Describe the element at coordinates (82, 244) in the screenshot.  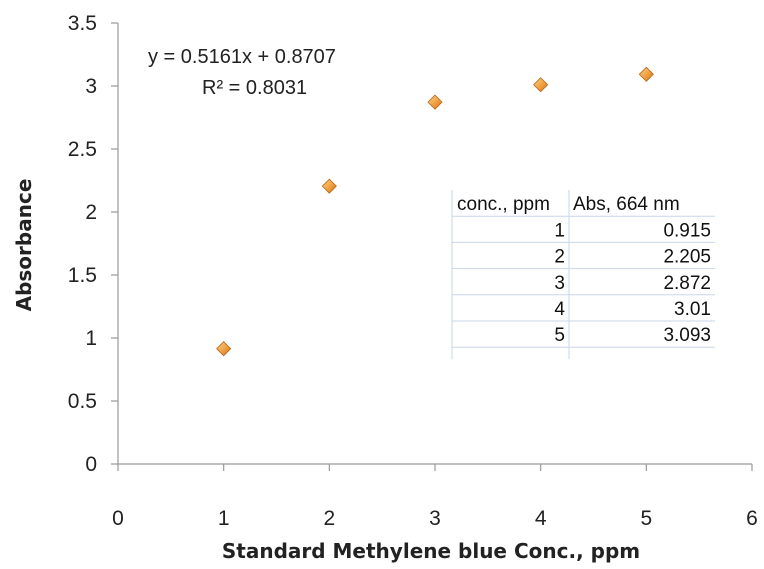
I see `y-tick-labels: 0 0.5 1 1.5 2 2.5 3 3.5` at that location.